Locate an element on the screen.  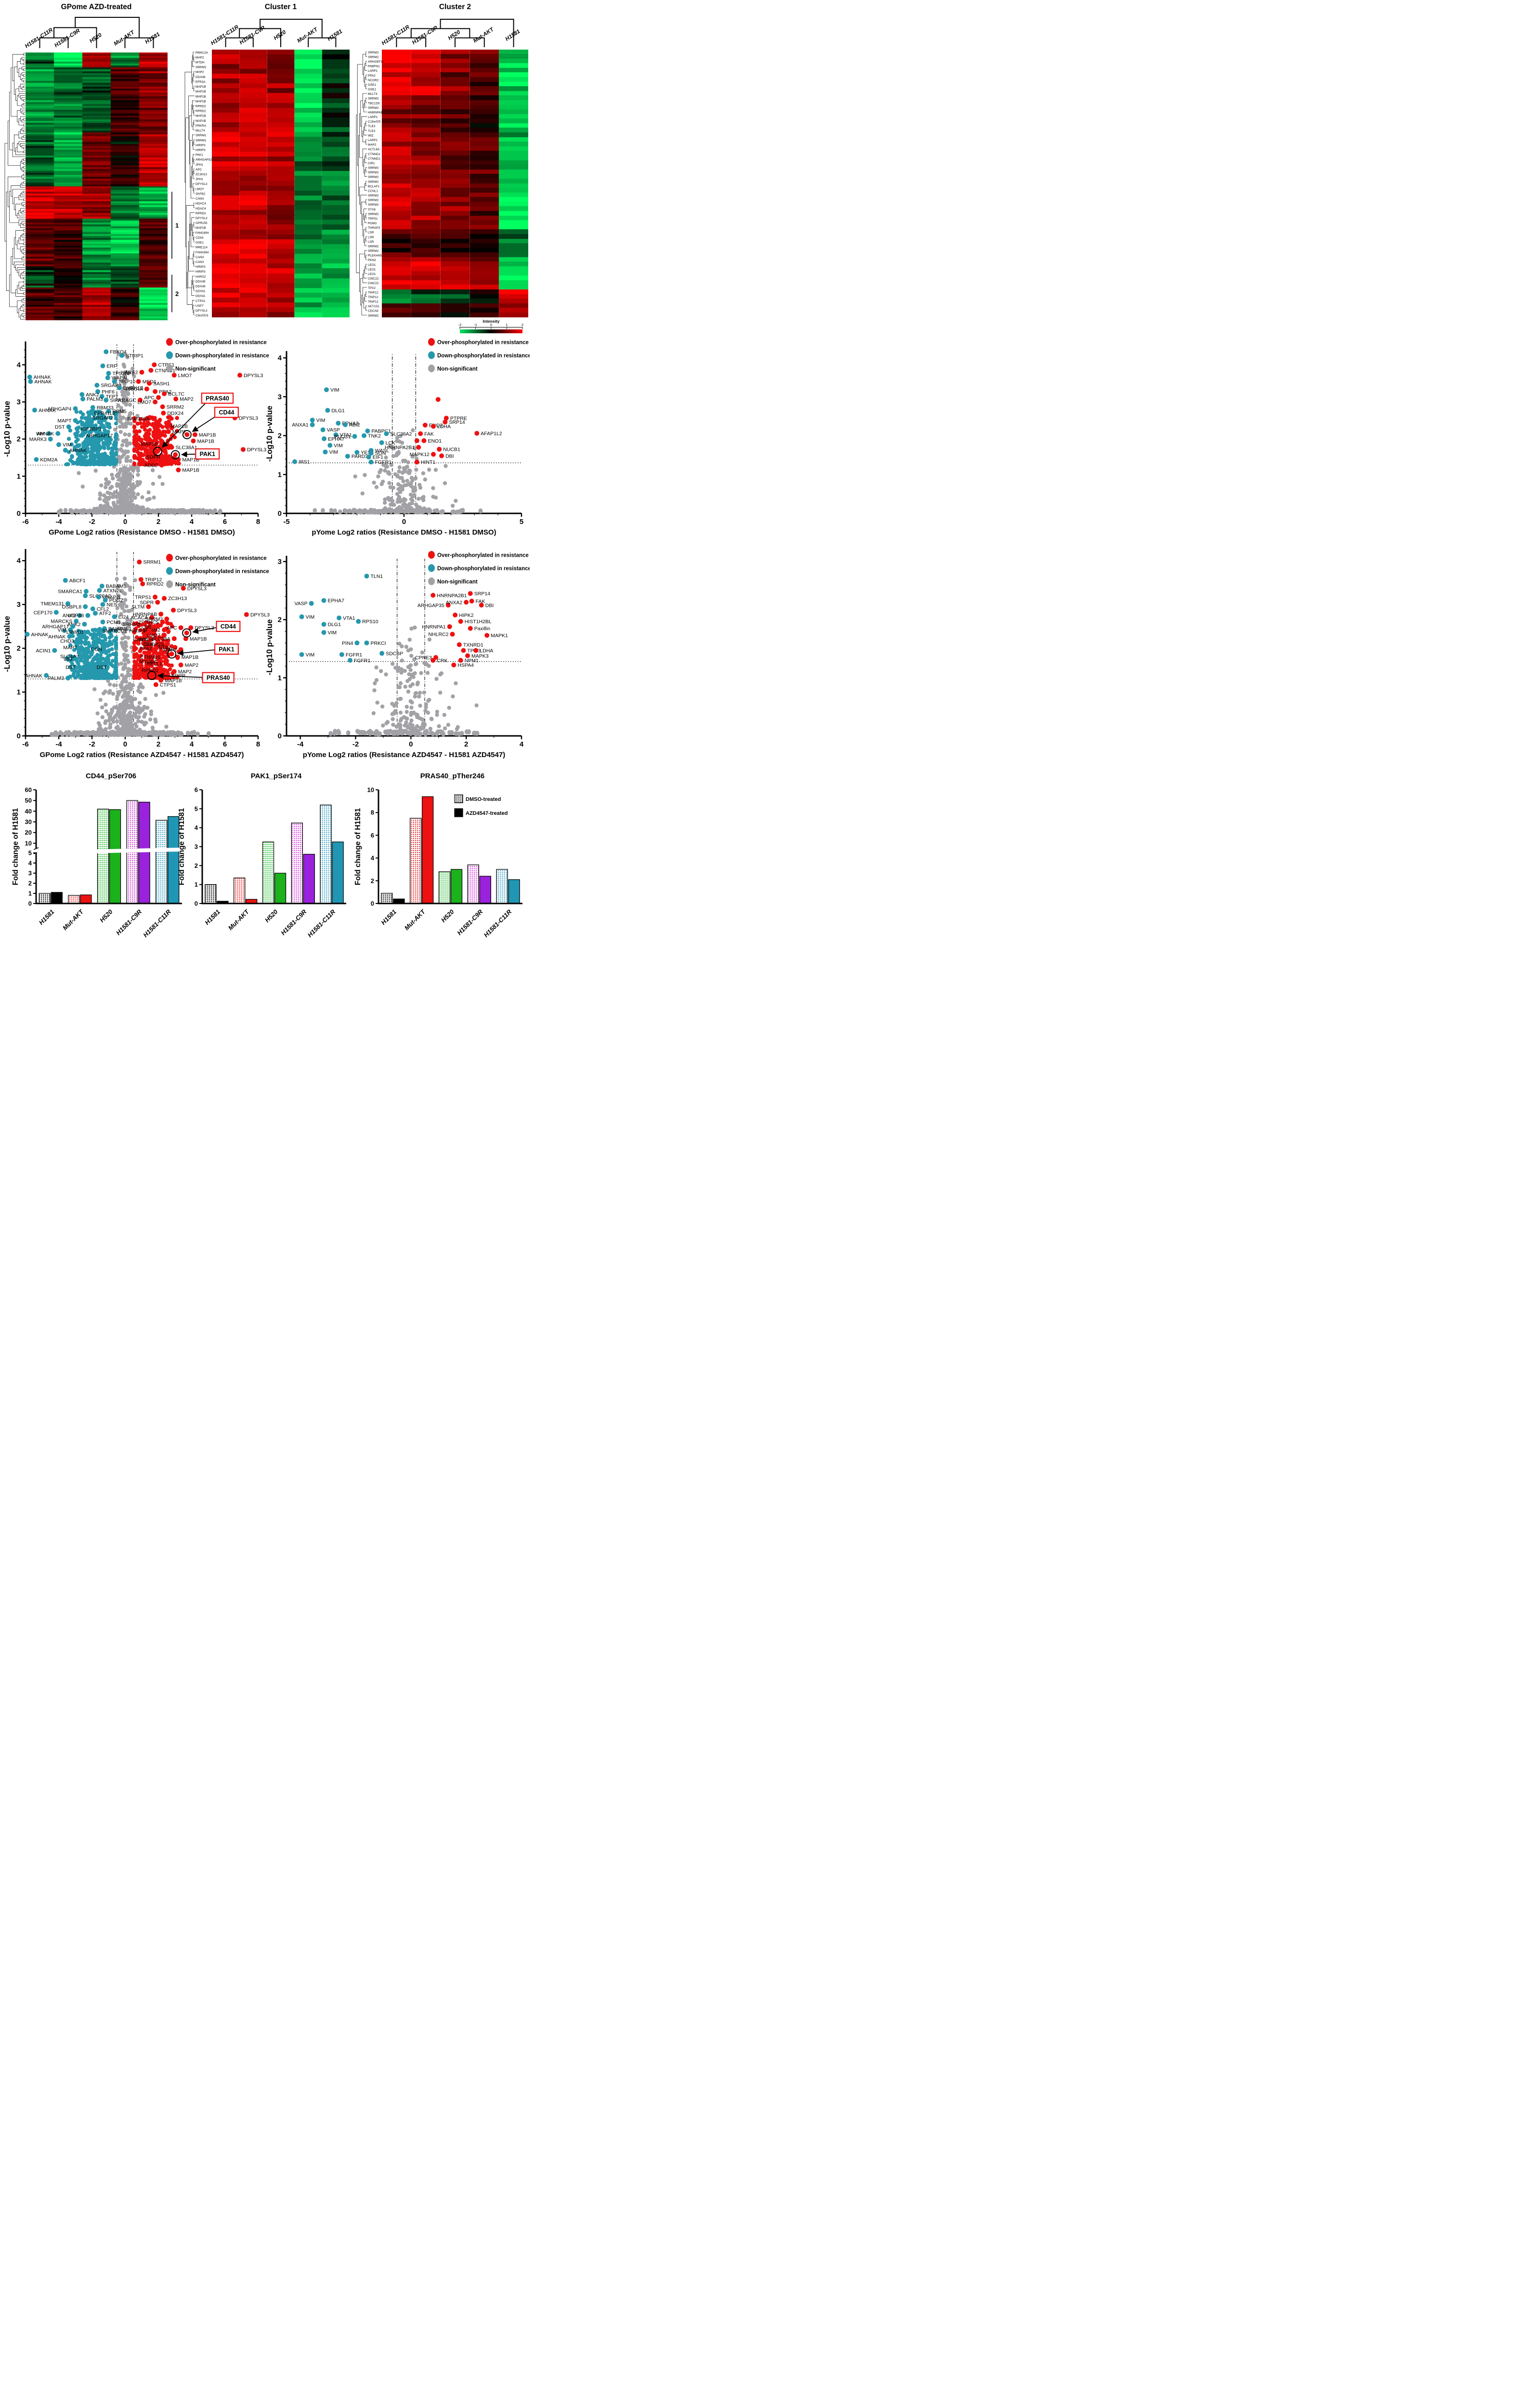
heatmap-row-label: PABPN1 is located at coordinates (374, 66).